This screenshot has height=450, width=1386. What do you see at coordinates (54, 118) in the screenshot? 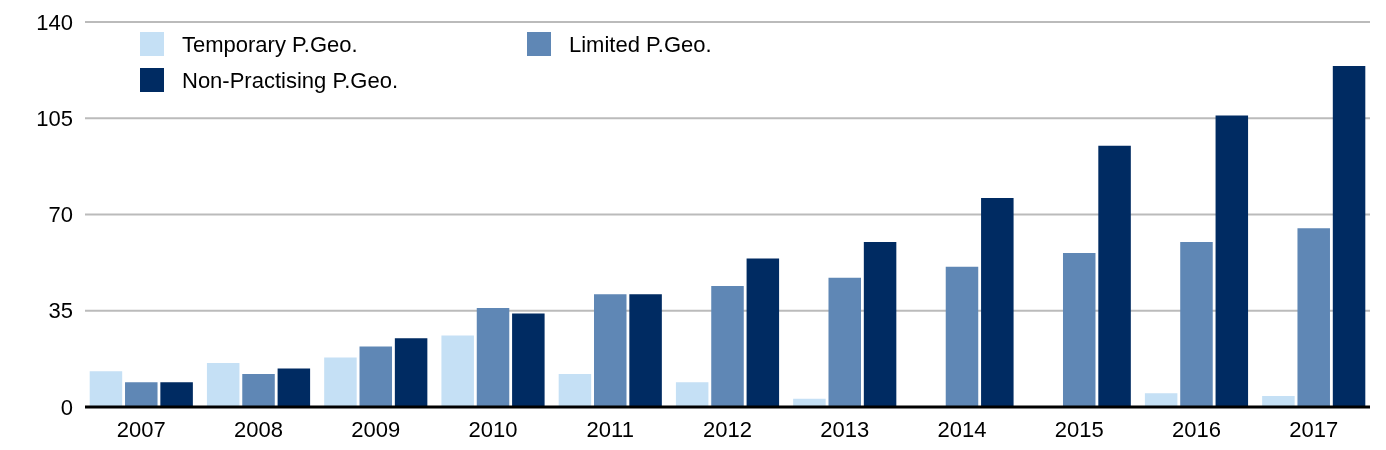
I see `y-tick-label: 105` at bounding box center [54, 118].